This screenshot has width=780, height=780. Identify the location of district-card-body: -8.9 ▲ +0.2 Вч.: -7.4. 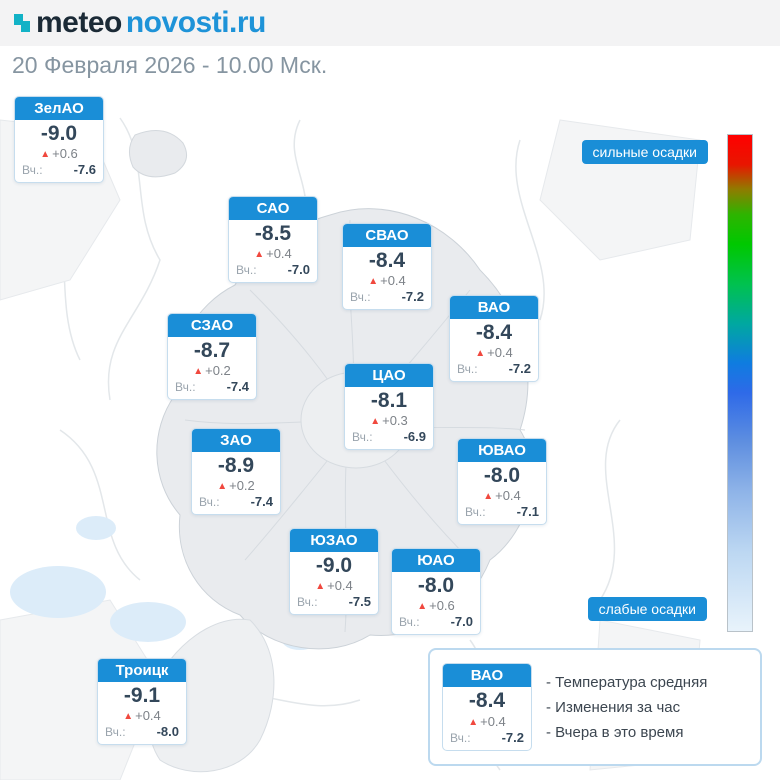
(236, 483).